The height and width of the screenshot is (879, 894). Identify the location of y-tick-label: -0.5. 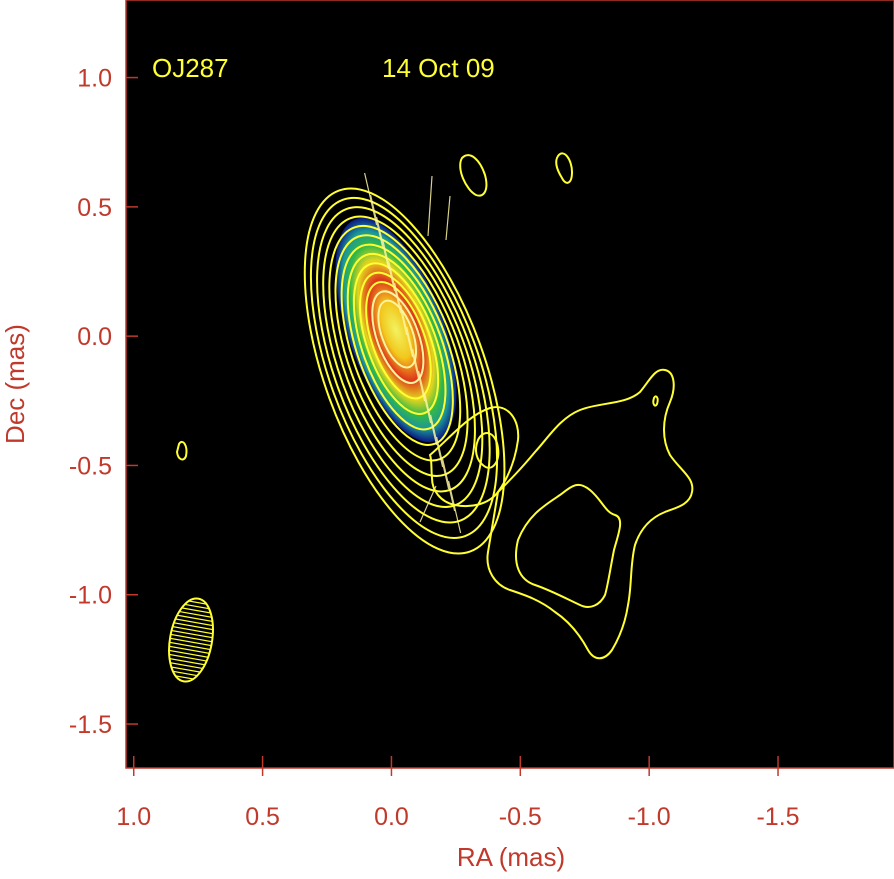
(90, 466).